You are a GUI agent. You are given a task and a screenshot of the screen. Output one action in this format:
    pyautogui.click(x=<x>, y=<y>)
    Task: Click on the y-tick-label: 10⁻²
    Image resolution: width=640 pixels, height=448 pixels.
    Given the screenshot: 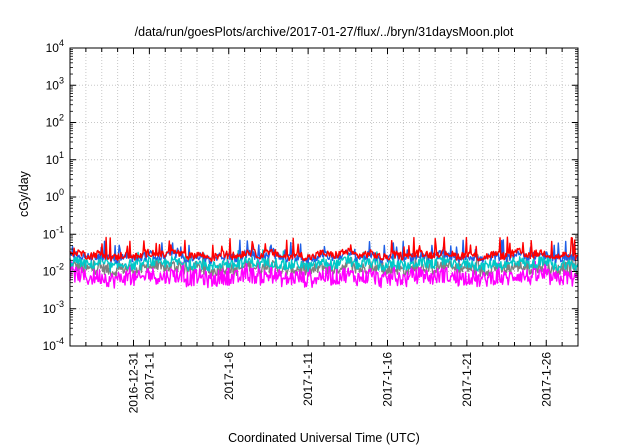 What is the action you would take?
    pyautogui.click(x=53, y=270)
    